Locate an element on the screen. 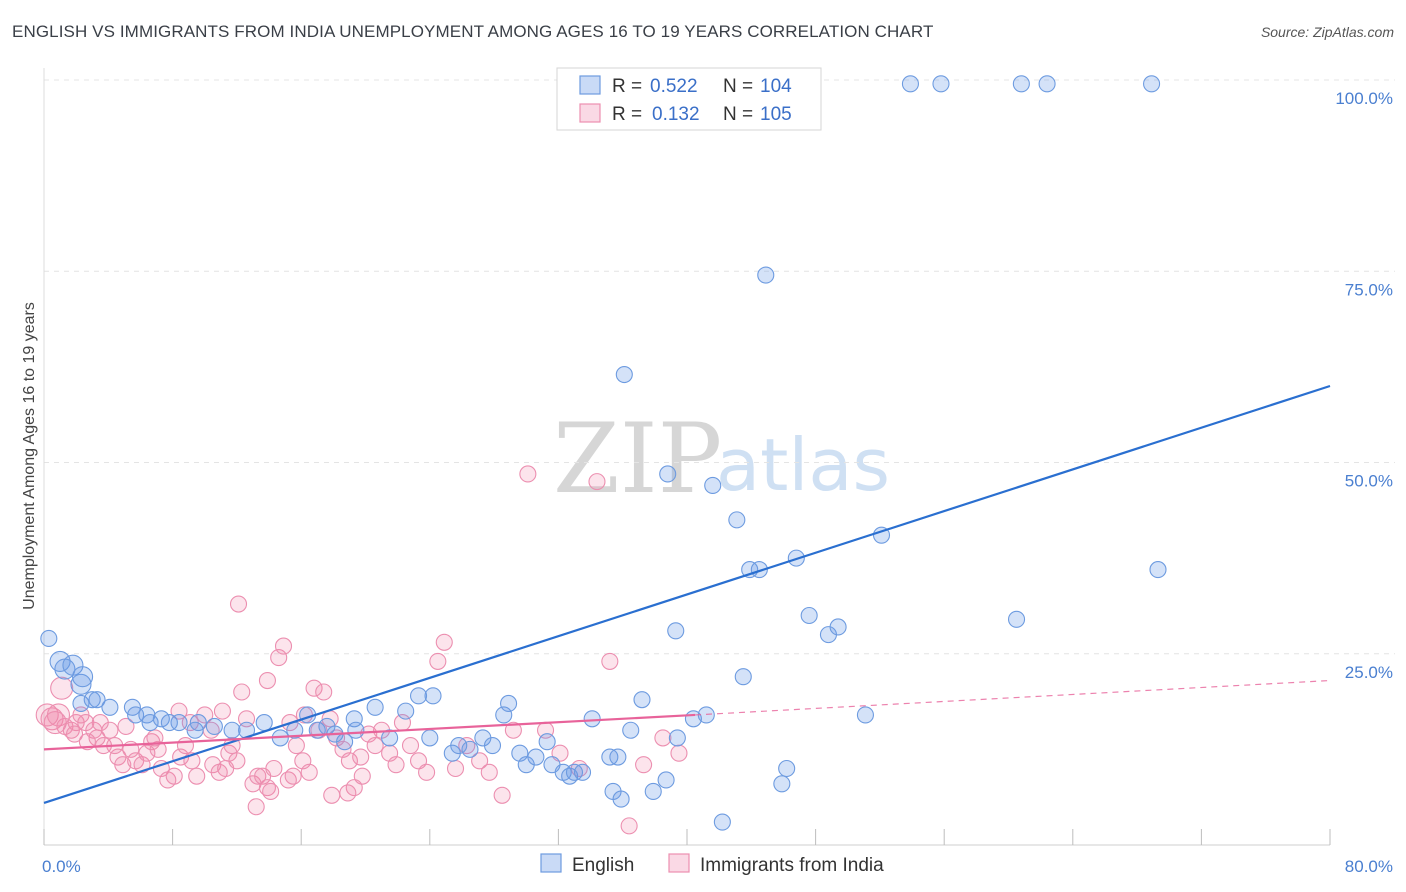  bottom-legend-english-swatch is located at coordinates (551, 863).